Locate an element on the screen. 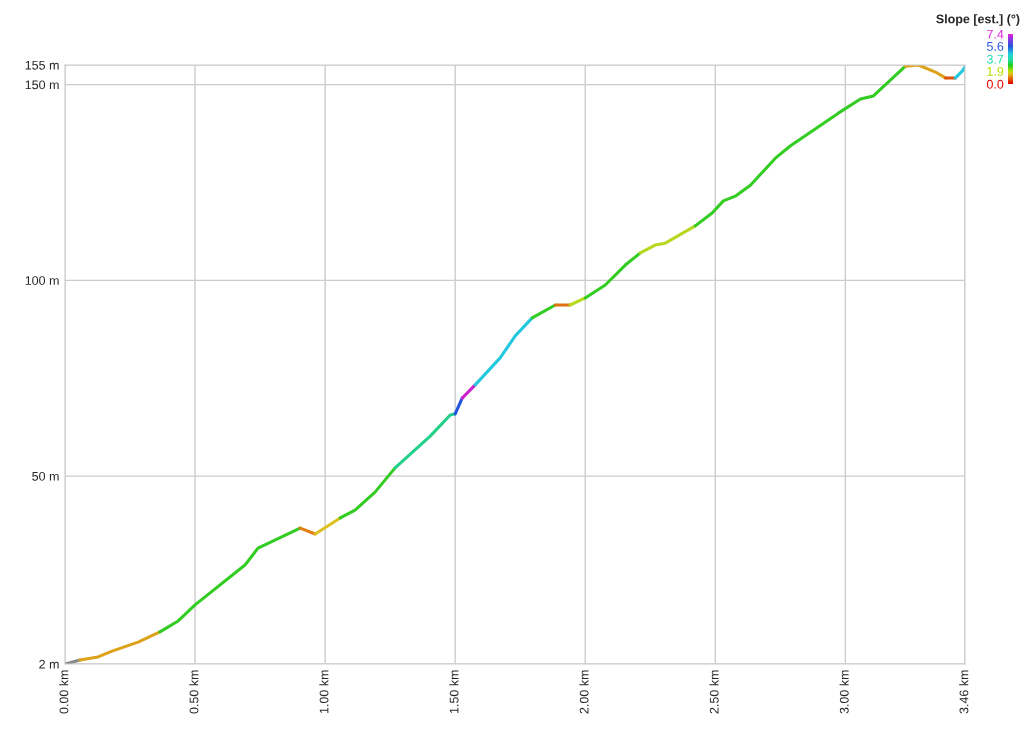 This screenshot has width=1030, height=730. y-tick-label: 2 m is located at coordinates (49, 664).